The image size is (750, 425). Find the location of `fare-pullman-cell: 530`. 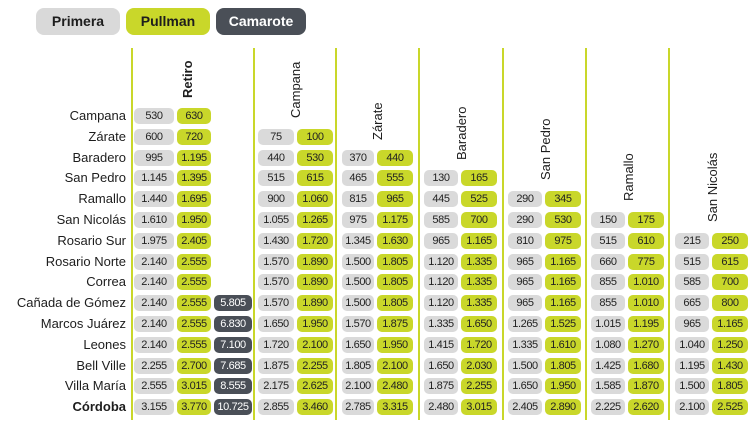

fare-pullman-cell: 530 is located at coordinates (315, 157).